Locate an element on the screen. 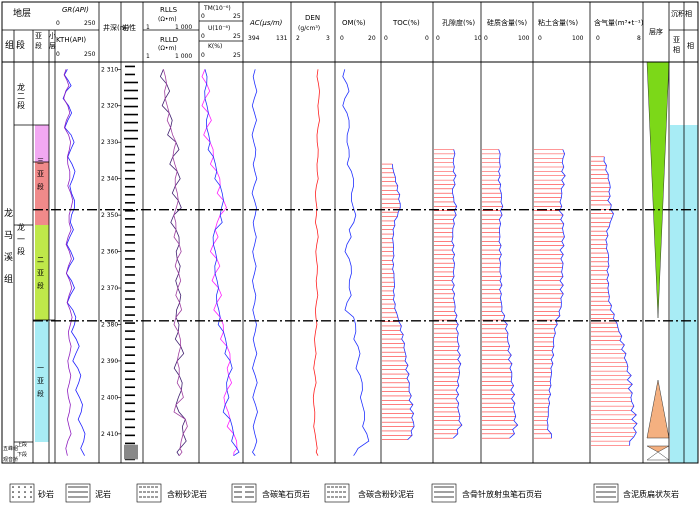  sub2-color-block is located at coordinates (42, 272).